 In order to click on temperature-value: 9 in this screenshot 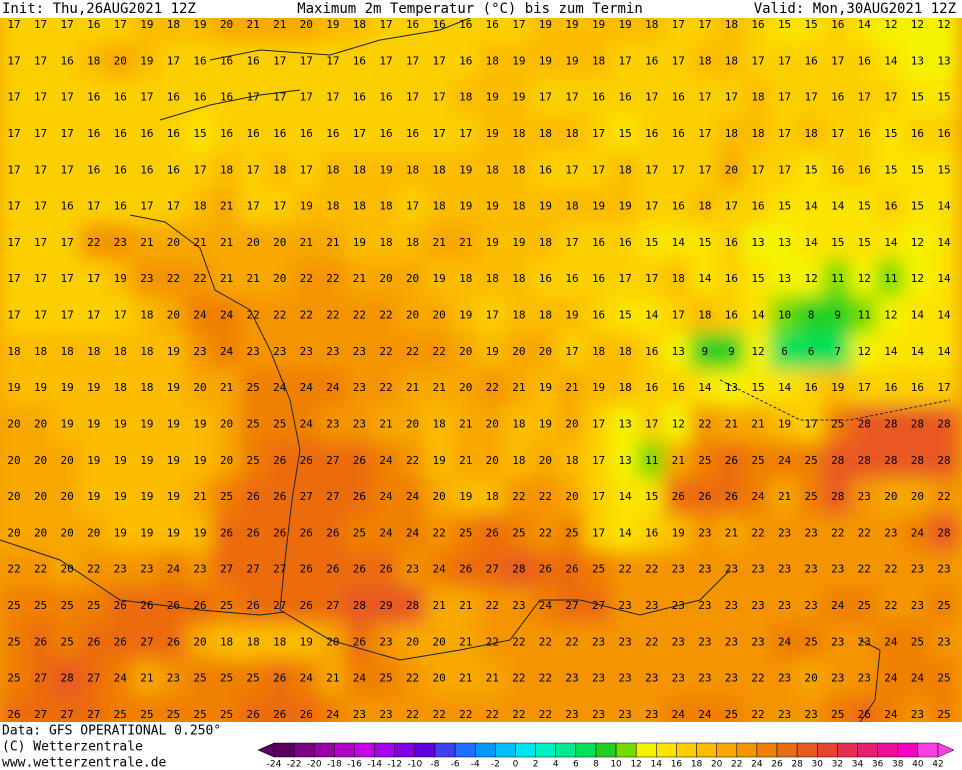, I will do `click(705, 351)`.